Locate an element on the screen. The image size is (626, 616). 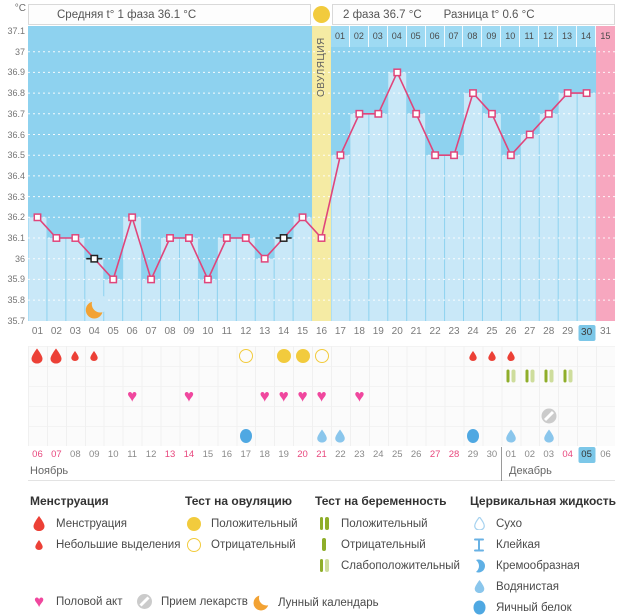
cycle-day-label: 12 is located at coordinates (246, 331).